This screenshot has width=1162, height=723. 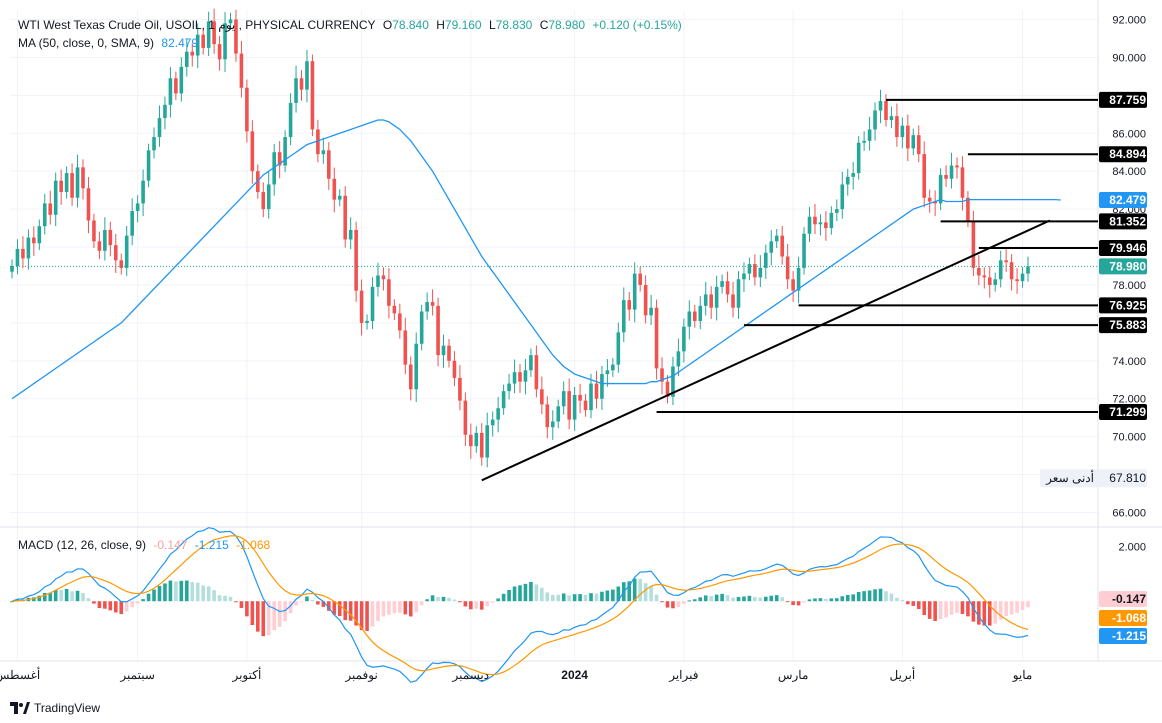 What do you see at coordinates (1132, 547) in the screenshot?
I see `macd-y-tick-label: 2.000` at bounding box center [1132, 547].